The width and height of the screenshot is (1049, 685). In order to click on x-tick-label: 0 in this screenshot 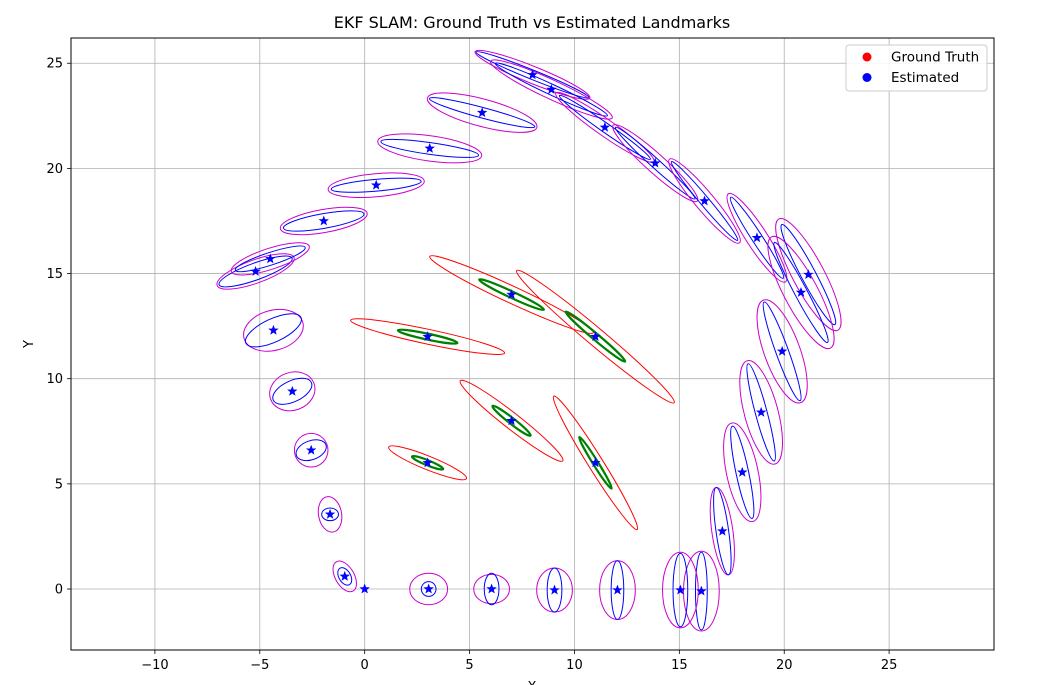, I will do `click(365, 665)`.